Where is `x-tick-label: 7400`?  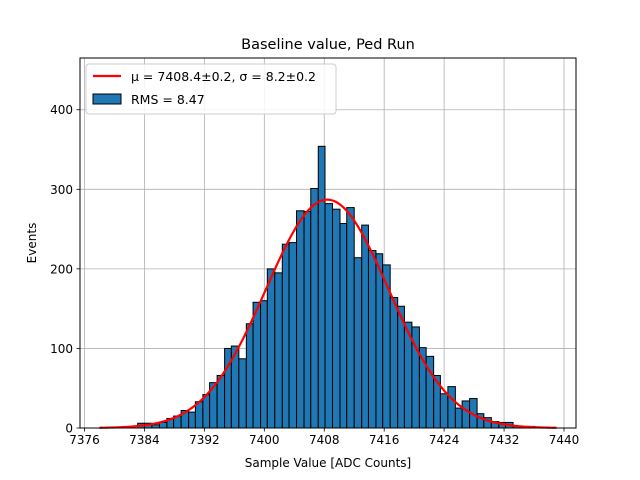 x-tick-label: 7400 is located at coordinates (264, 440).